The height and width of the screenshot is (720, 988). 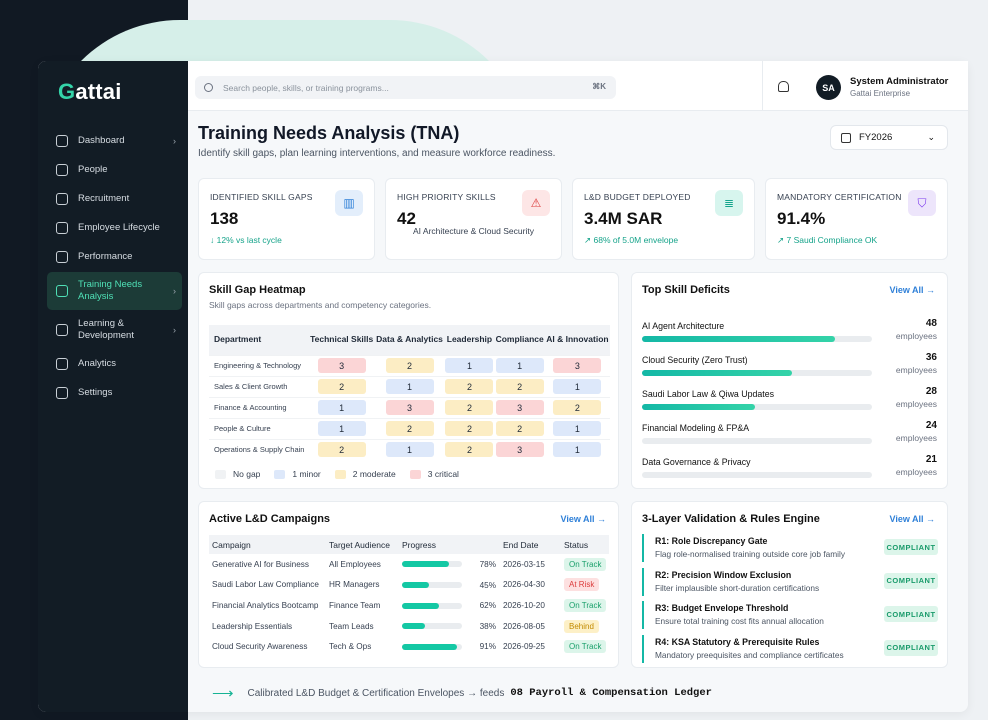 I want to click on progress-value: 78%, so click(x=487, y=564).